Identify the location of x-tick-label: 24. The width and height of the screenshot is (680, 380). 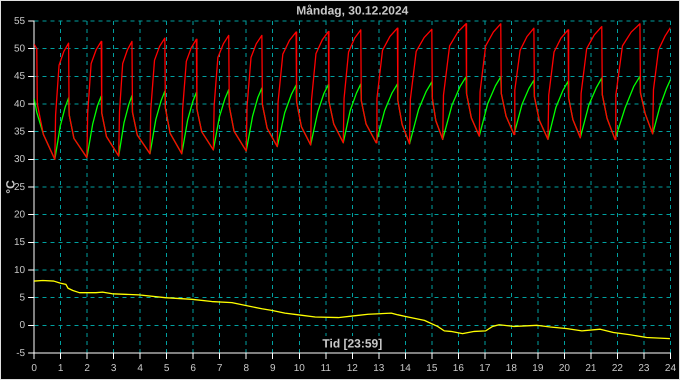
(670, 368).